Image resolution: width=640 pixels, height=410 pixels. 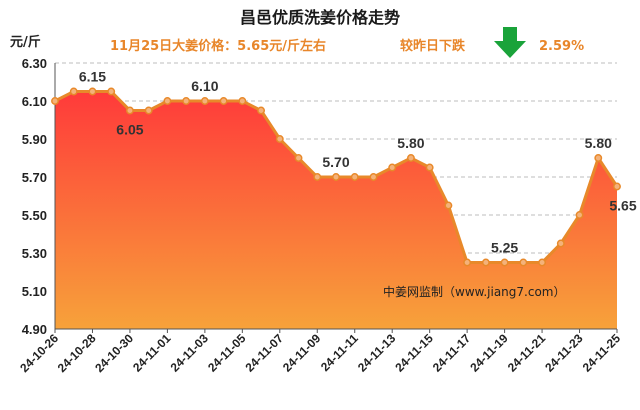 What do you see at coordinates (152, 353) in the screenshot?
I see `x-tick-label: 24-11-01` at bounding box center [152, 353].